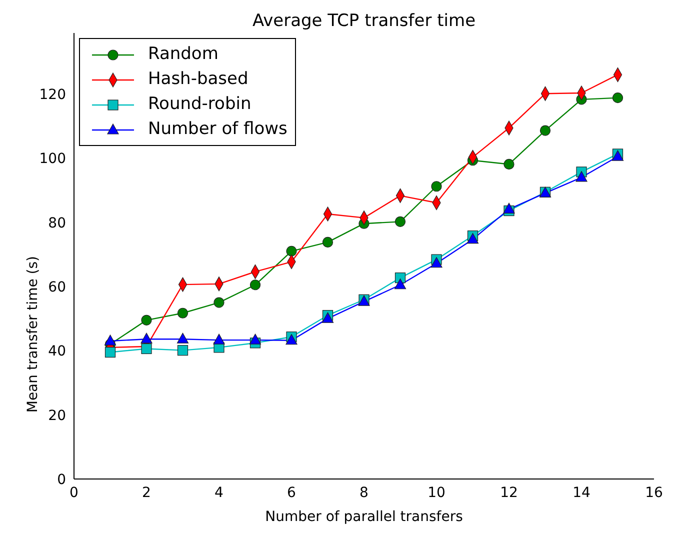  What do you see at coordinates (654, 492) in the screenshot?
I see `x-tick-label: 16` at bounding box center [654, 492].